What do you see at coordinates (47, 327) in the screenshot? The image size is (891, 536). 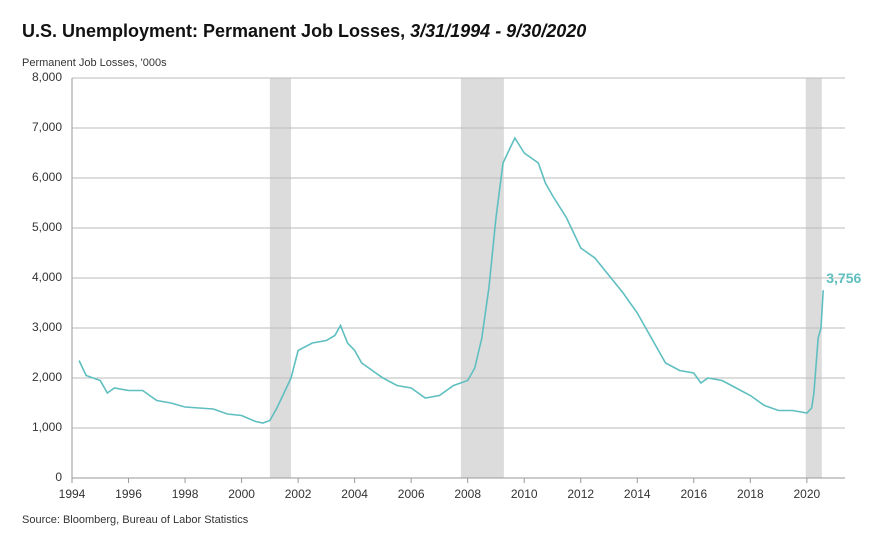 I see `y-tick-label: 3,000` at bounding box center [47, 327].